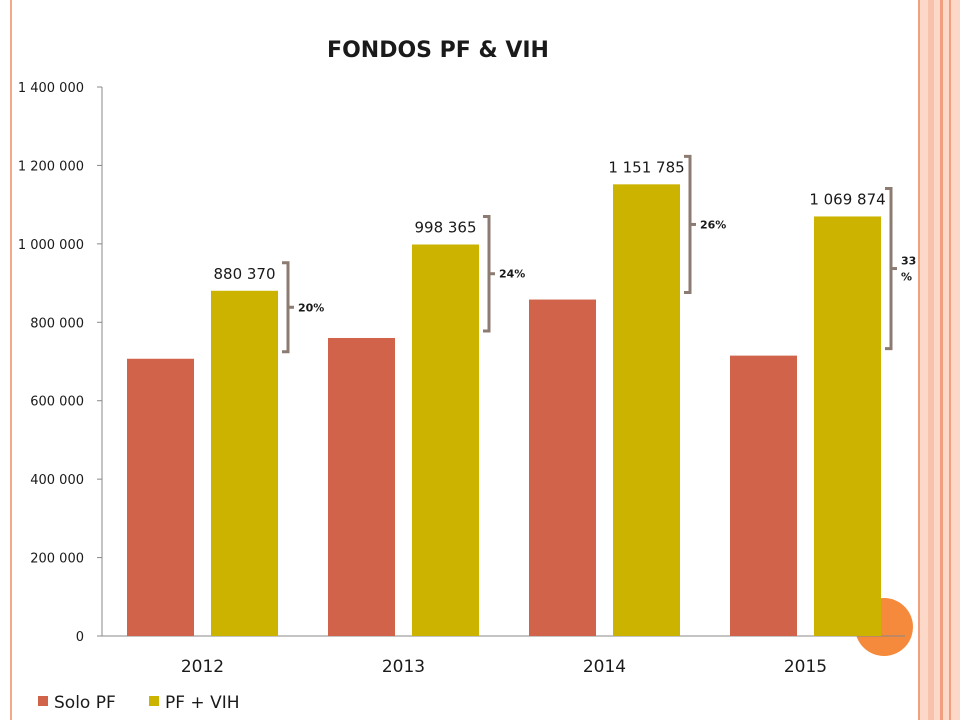 The height and width of the screenshot is (720, 960). I want to click on y-tick-label: 1 400 000, so click(51, 88).